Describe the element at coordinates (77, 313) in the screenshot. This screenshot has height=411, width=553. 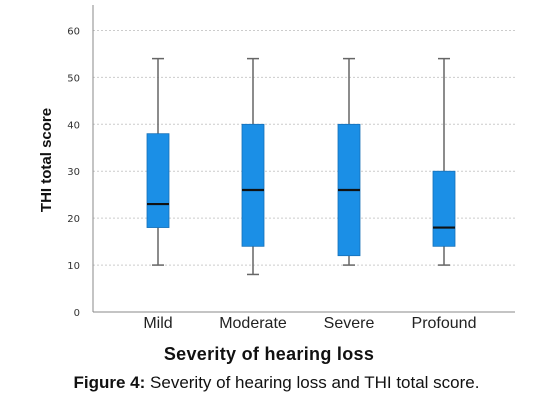
I see `y-tick-label: 0` at that location.